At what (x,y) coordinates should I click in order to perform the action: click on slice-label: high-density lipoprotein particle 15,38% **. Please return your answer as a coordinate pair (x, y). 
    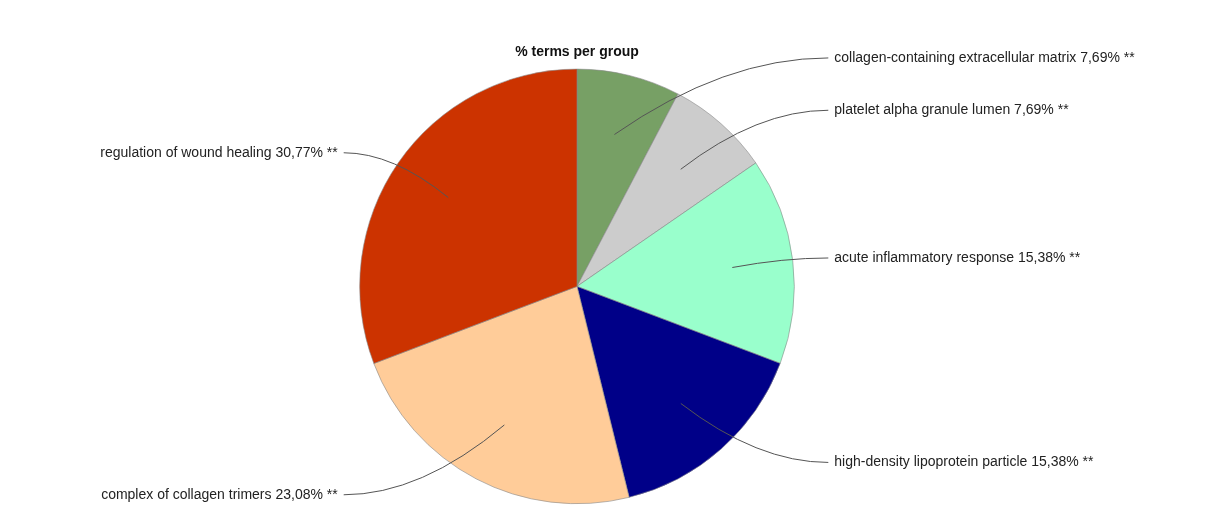
    Looking at the image, I should click on (964, 461).